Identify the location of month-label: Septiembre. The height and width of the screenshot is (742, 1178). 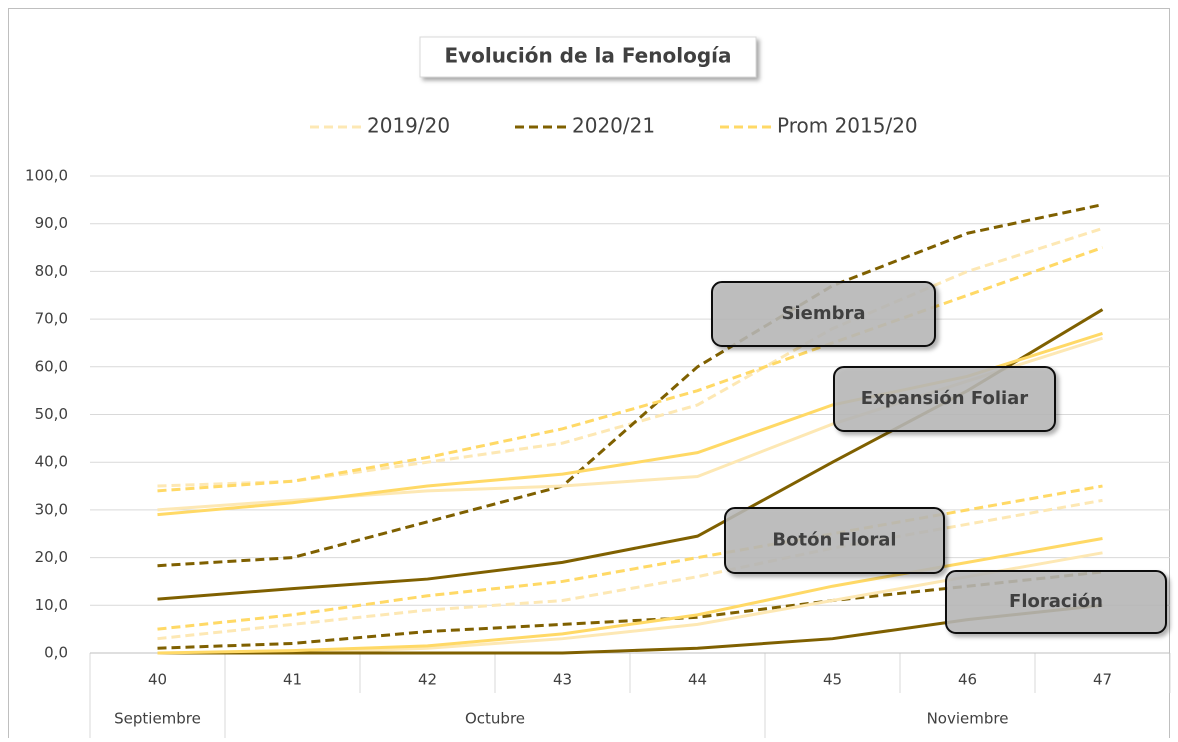
(157, 719).